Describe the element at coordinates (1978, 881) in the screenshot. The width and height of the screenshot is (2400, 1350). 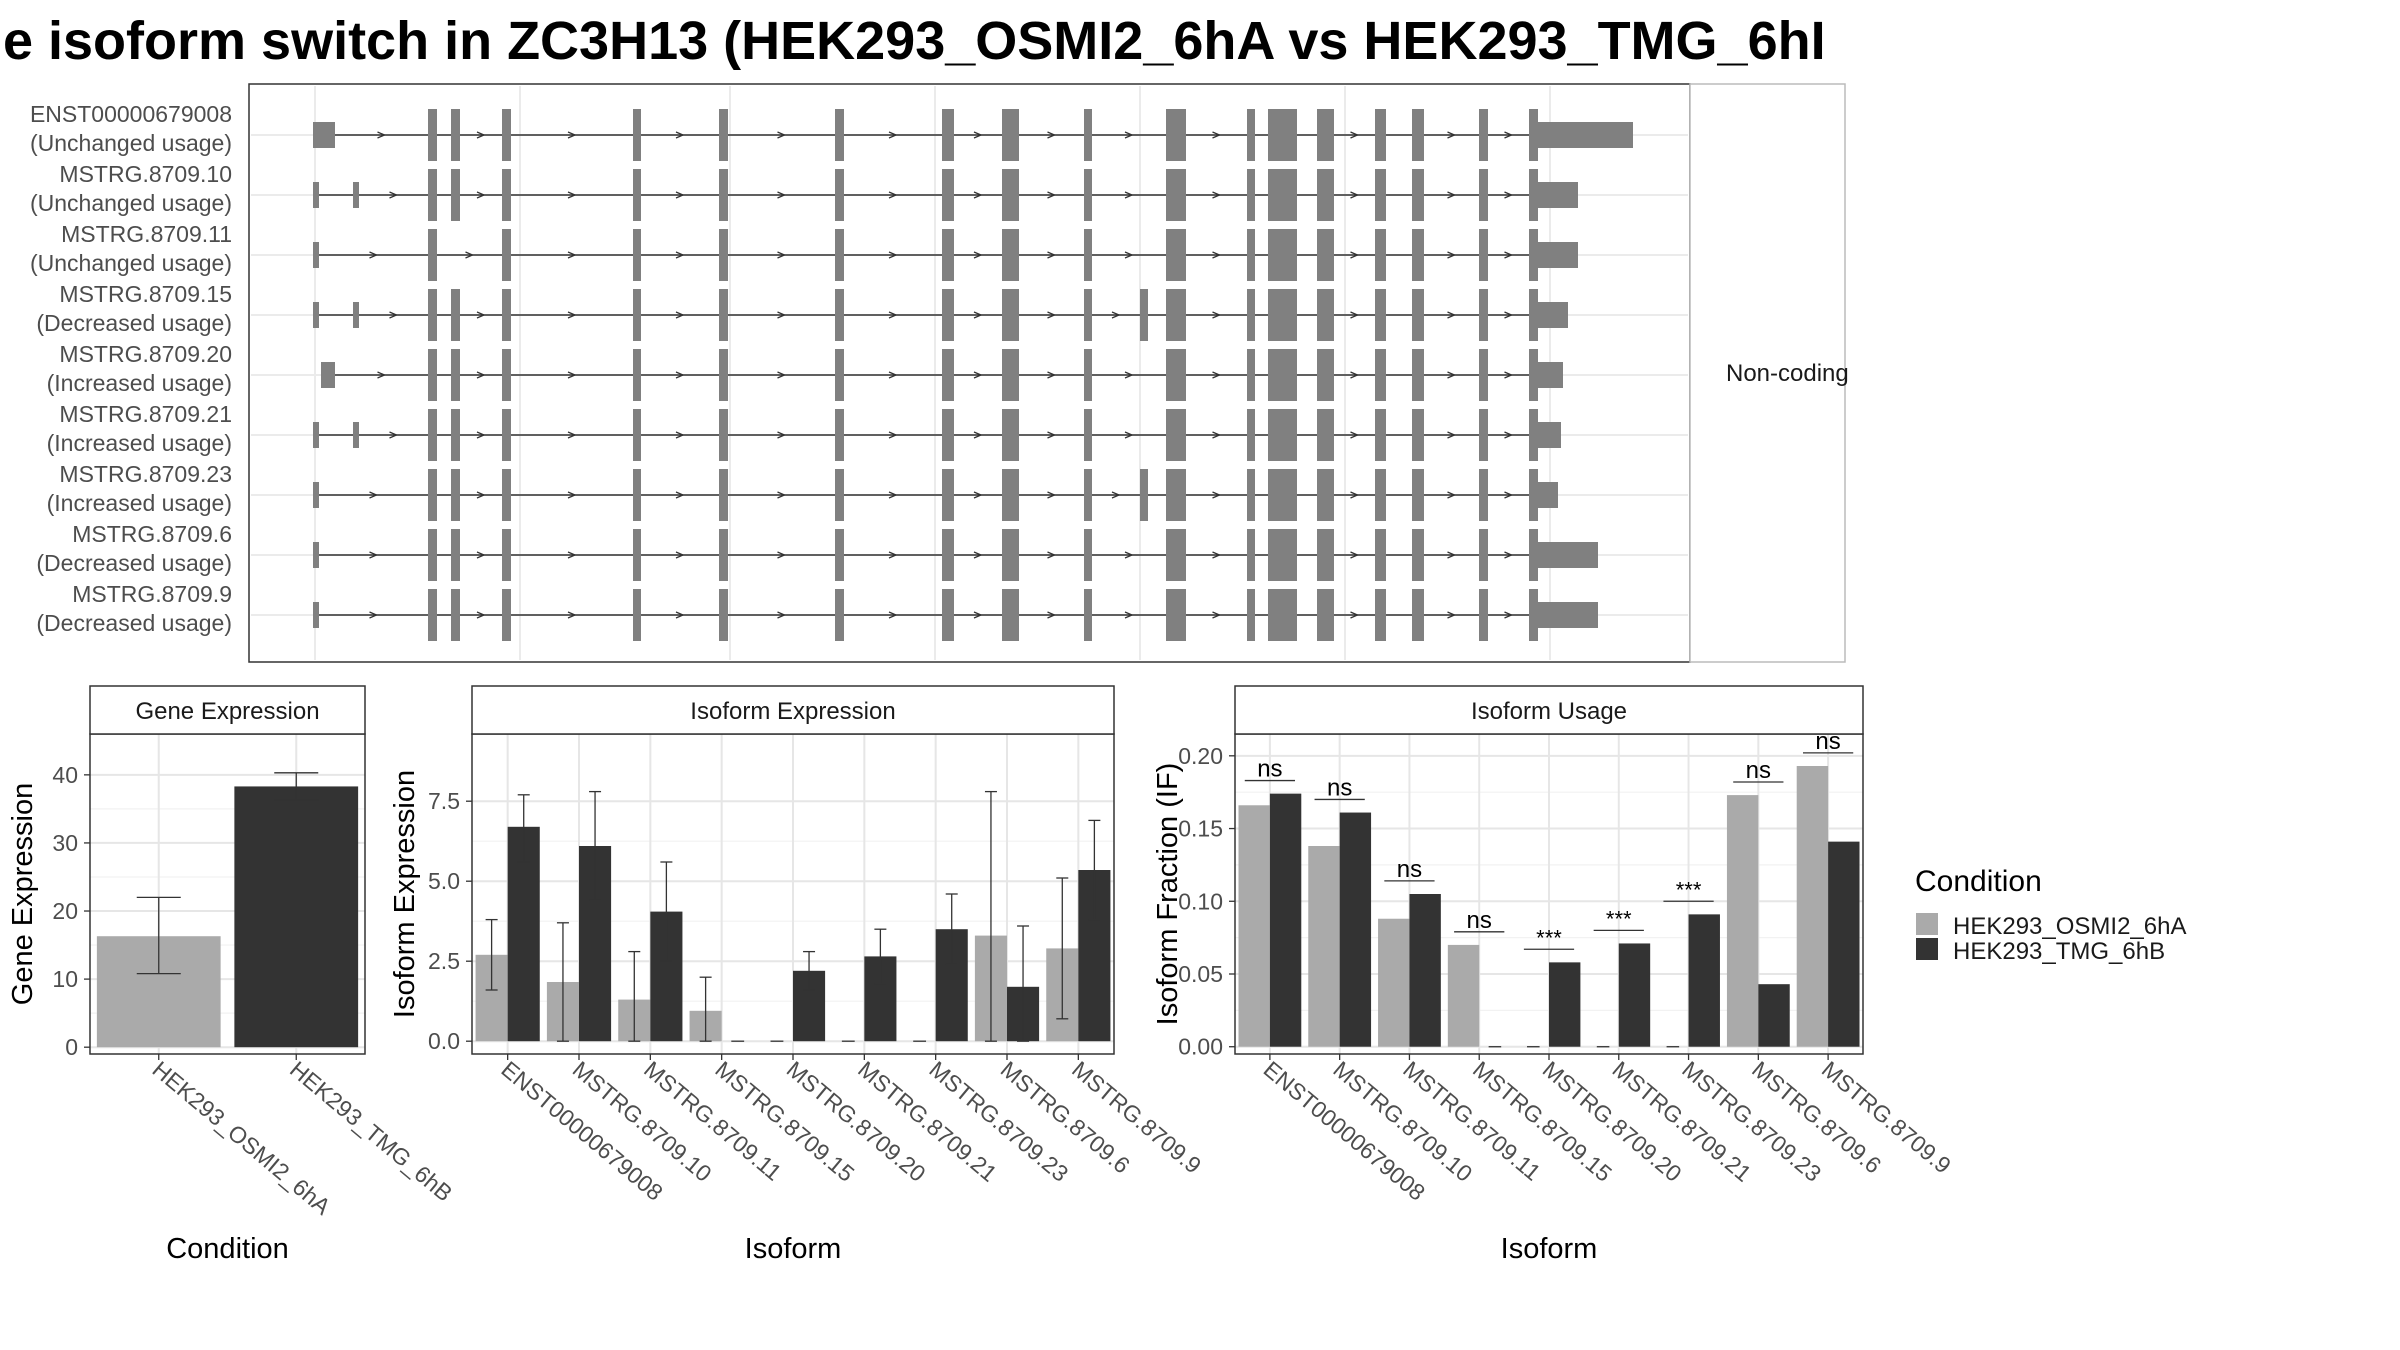
I see `legend-title: Condition` at that location.